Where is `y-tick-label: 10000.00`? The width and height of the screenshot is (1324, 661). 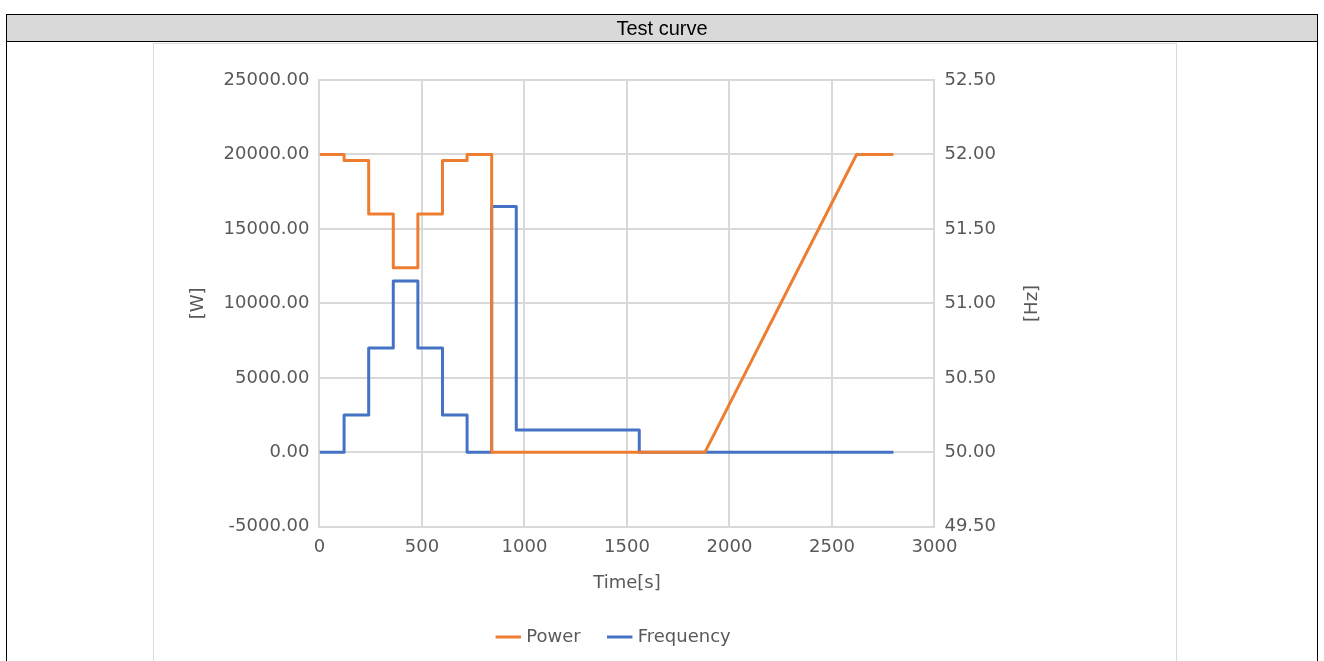
y-tick-label: 10000.00 is located at coordinates (266, 302).